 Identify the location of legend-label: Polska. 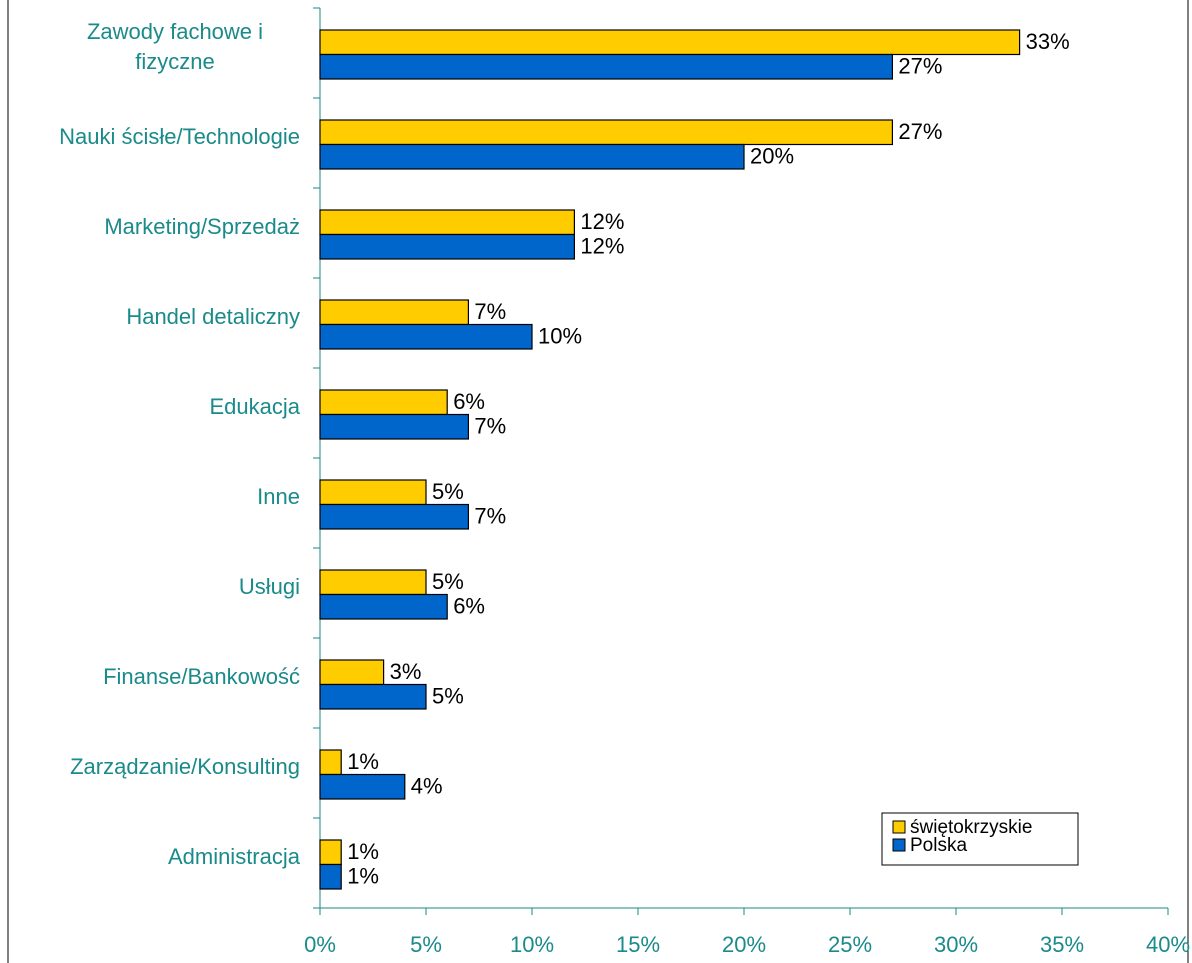
(938, 845).